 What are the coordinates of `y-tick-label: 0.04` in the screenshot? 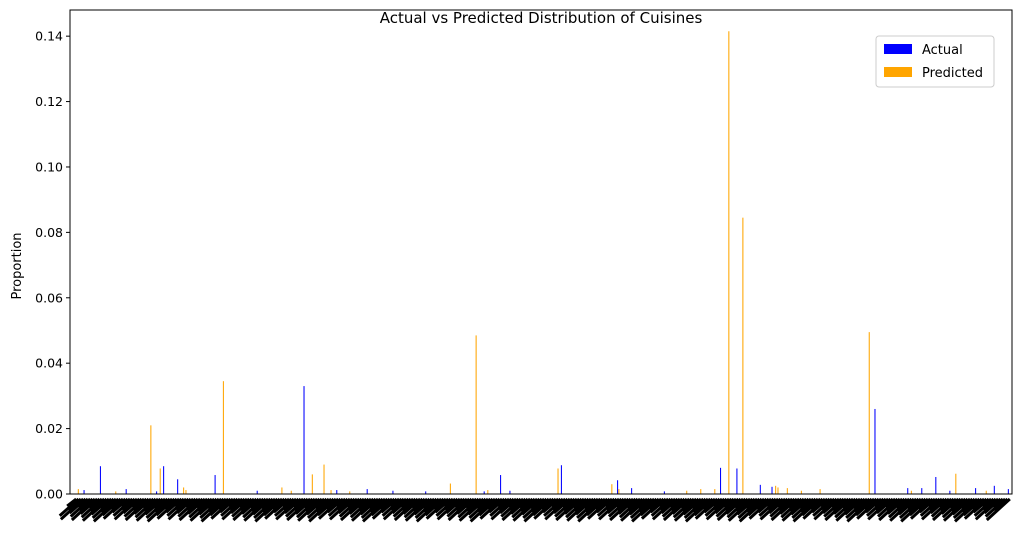 It's located at (49, 363).